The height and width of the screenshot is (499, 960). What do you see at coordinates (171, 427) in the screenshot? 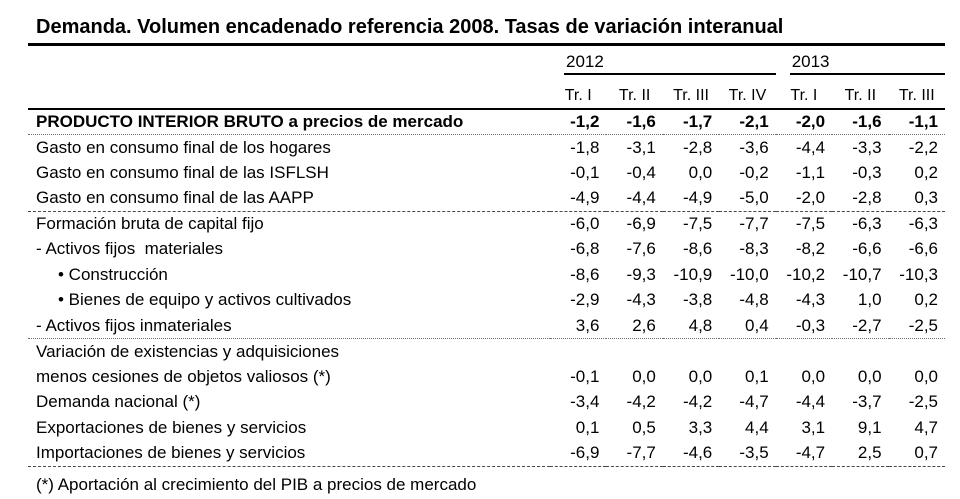
I see `row-label: Exportaciones de bienes y servicios` at bounding box center [171, 427].